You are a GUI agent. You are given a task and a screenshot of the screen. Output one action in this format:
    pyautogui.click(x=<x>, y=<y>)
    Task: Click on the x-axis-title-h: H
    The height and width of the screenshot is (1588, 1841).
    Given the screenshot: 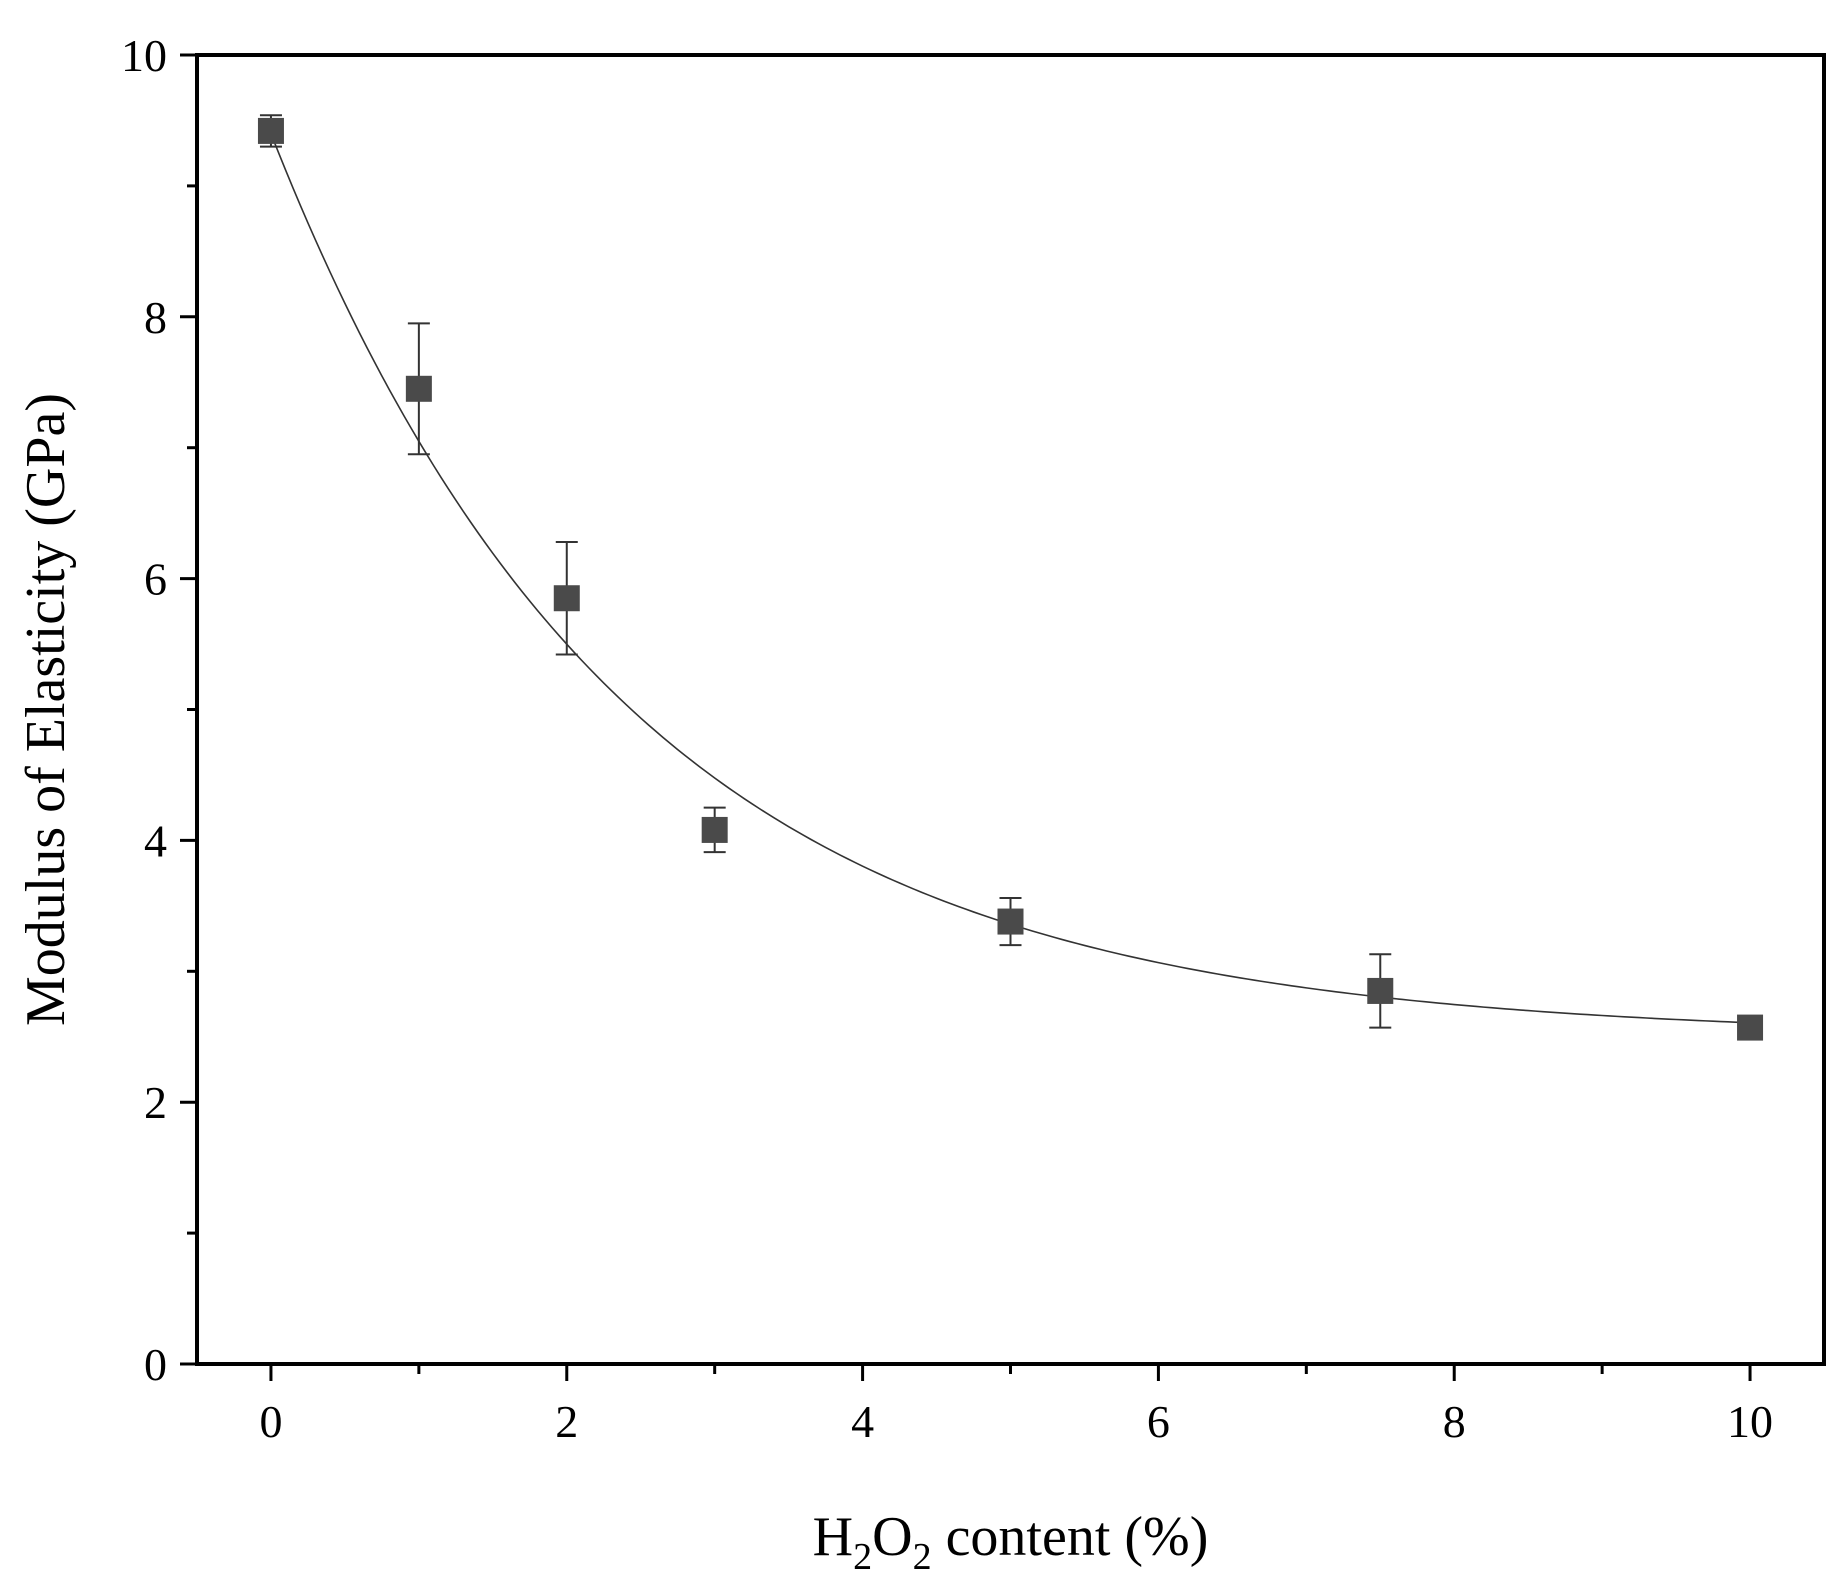 What is the action you would take?
    pyautogui.click(x=833, y=1537)
    